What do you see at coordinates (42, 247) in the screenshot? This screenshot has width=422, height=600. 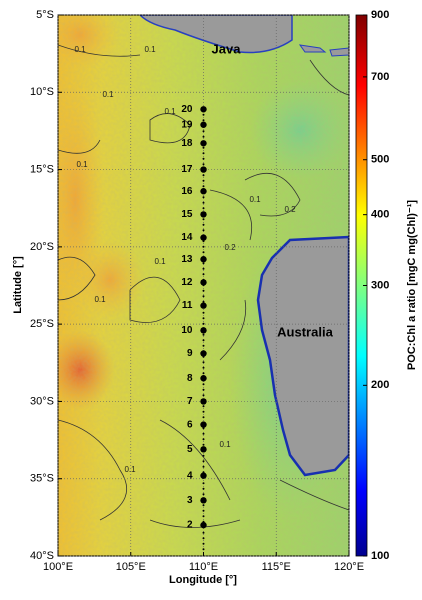 I see `y-tick-label: 20°S` at bounding box center [42, 247].